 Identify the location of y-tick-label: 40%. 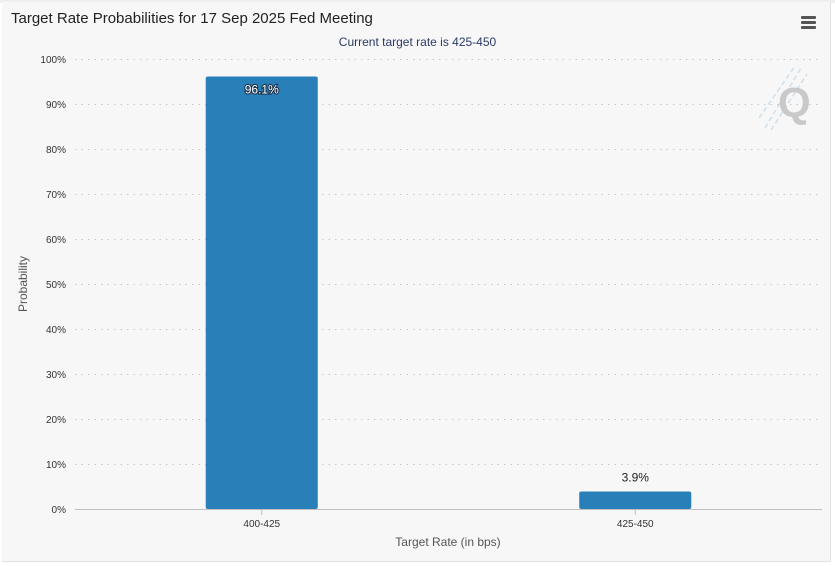
(56, 330).